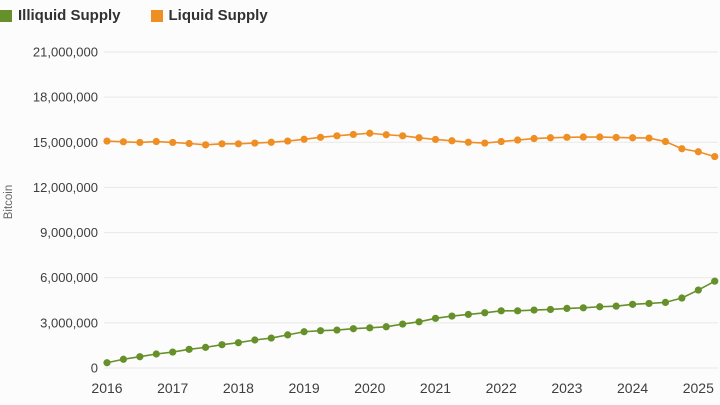 This screenshot has width=720, height=405. What do you see at coordinates (632, 388) in the screenshot?
I see `x-axis-tick-label: 2024` at bounding box center [632, 388].